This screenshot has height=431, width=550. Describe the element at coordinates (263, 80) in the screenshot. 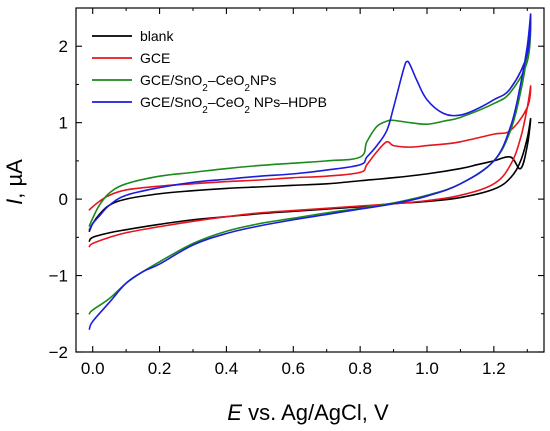

I see `legend-label-part: NPs` at that location.